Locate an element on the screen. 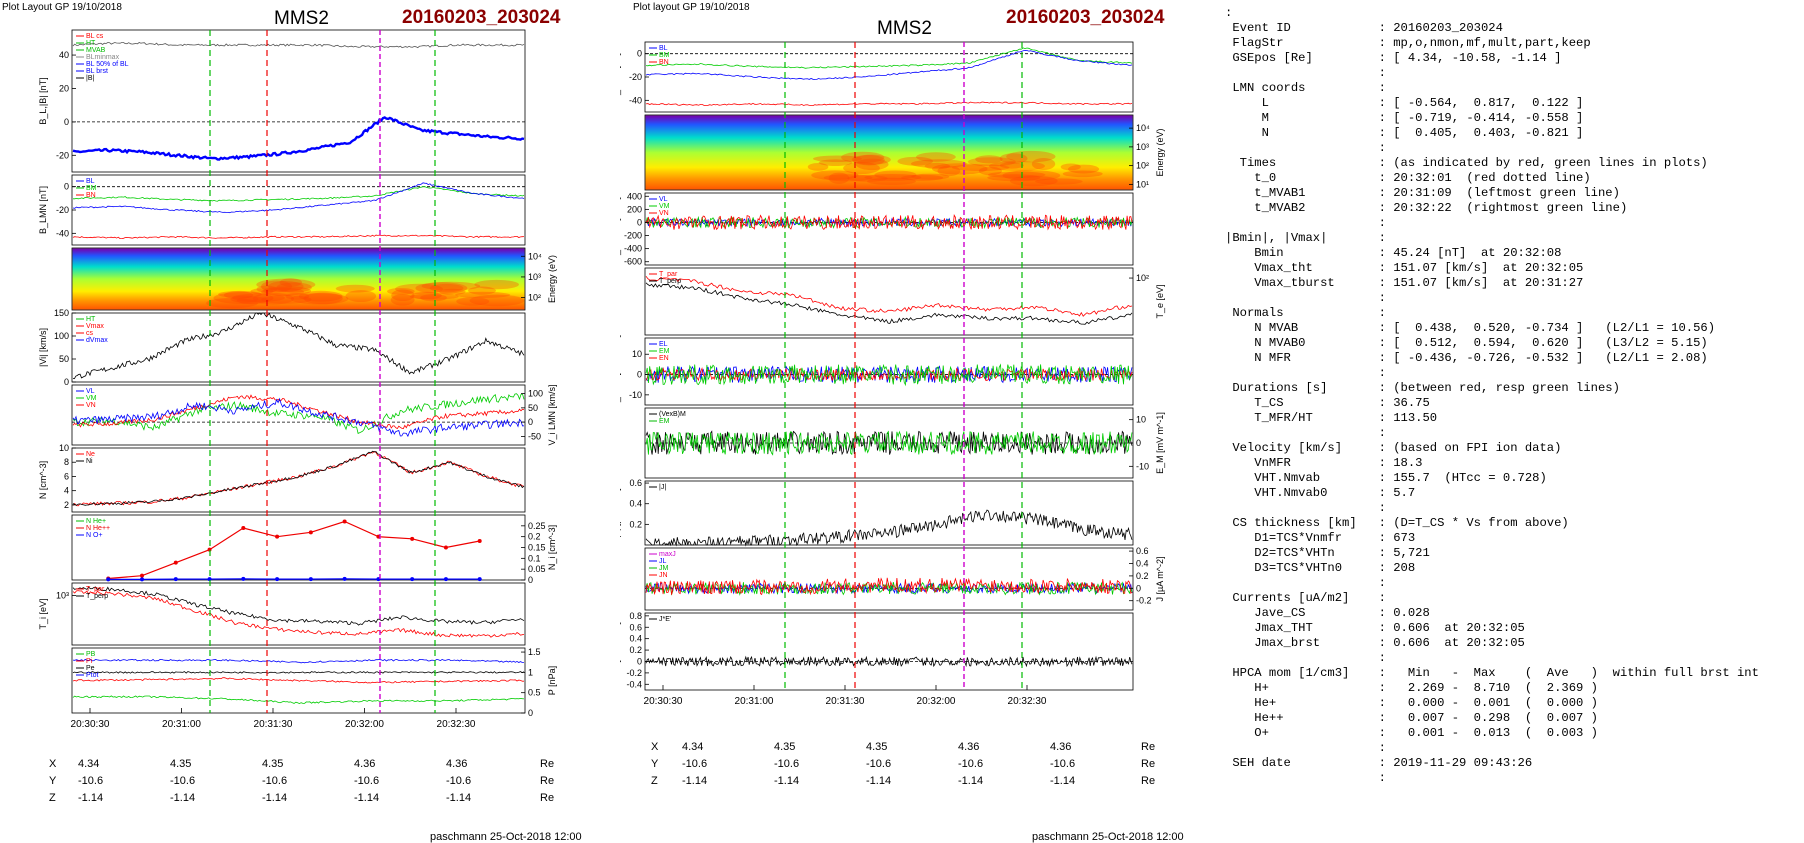 Image resolution: width=1804 pixels, height=843 pixels. legend-entry: EN is located at coordinates (664, 358).